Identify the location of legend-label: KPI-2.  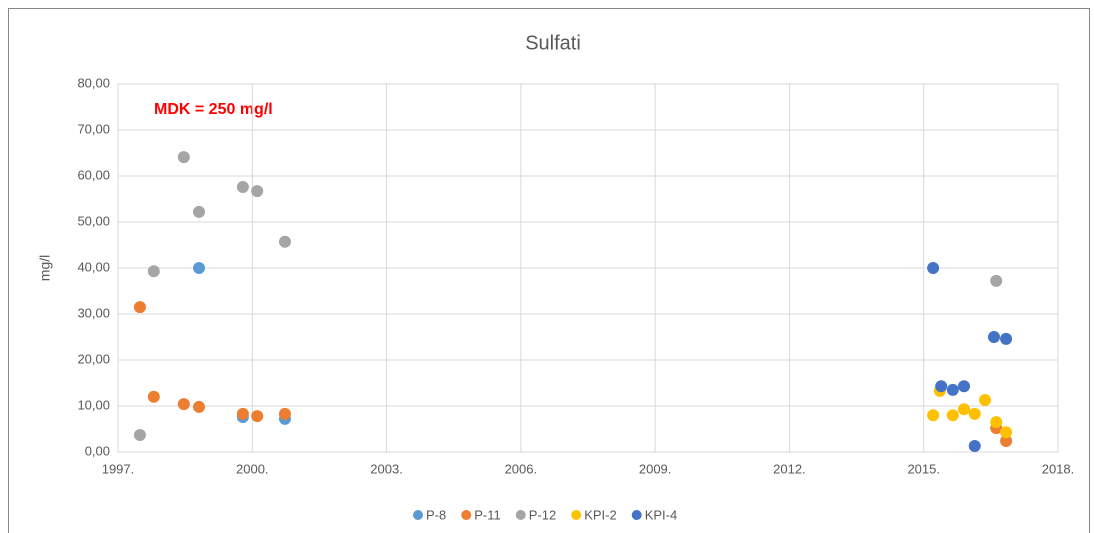
(600, 514).